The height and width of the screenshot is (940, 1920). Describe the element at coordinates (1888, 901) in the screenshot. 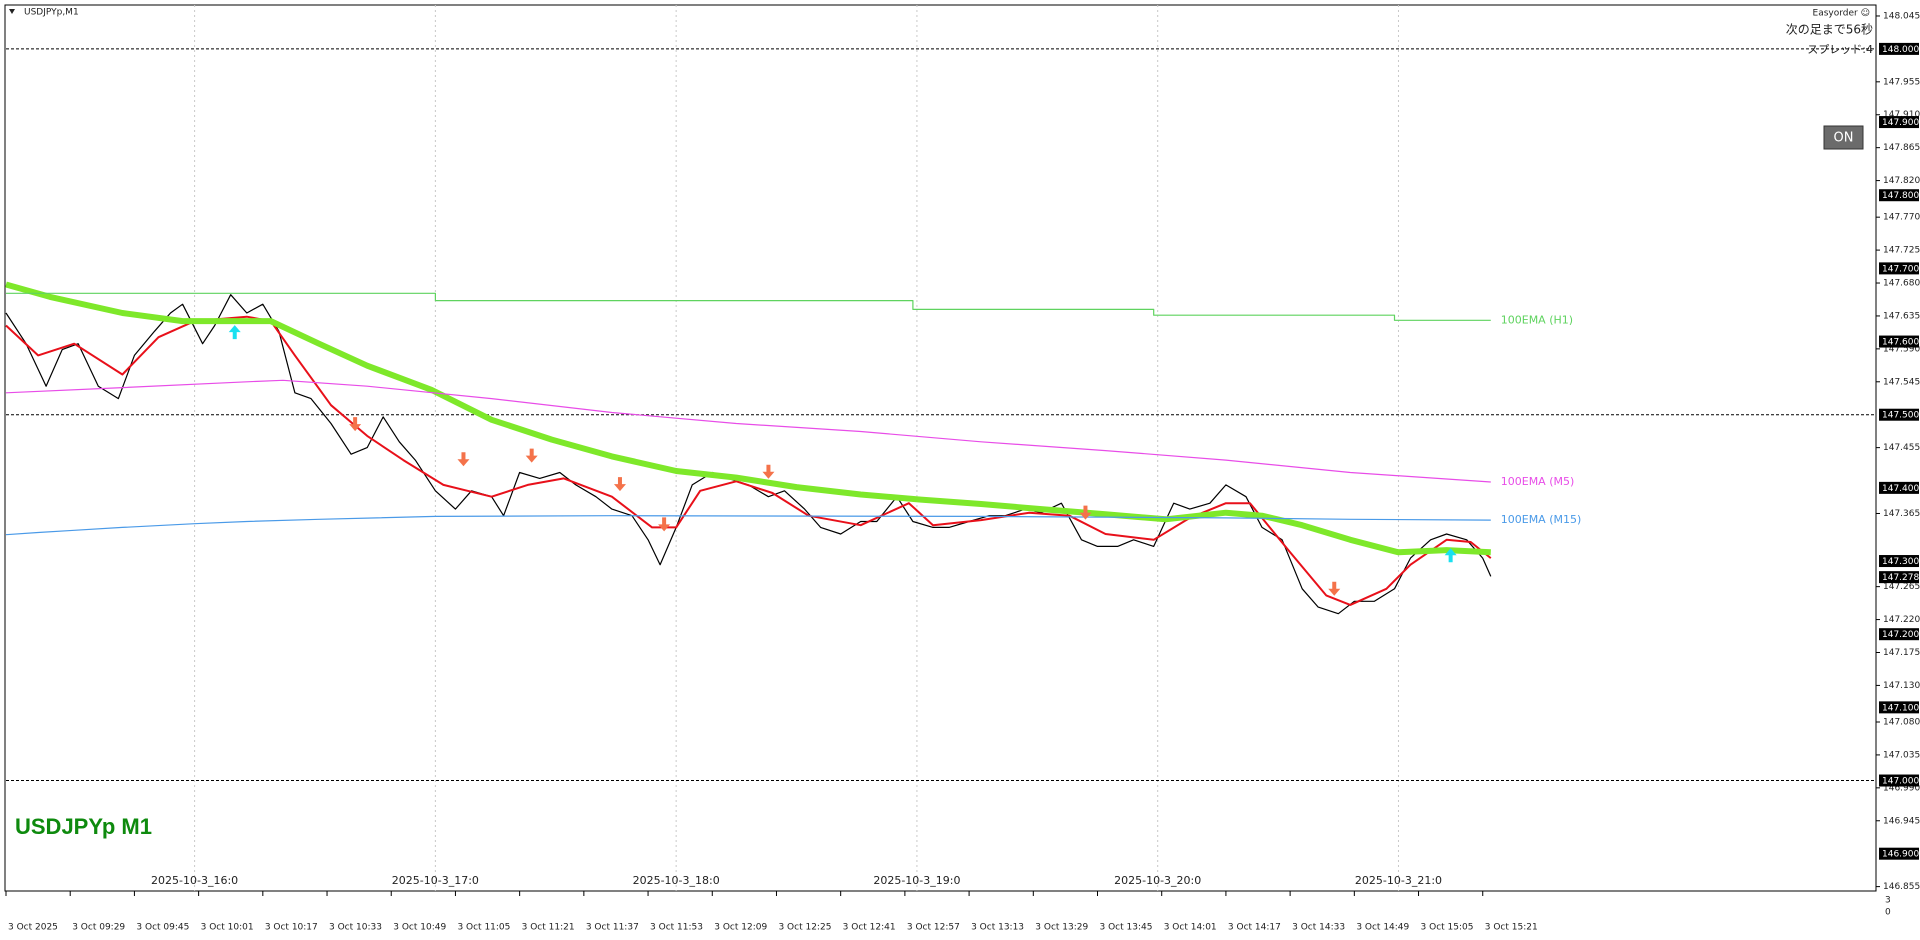

I see `corner-label: 3` at that location.